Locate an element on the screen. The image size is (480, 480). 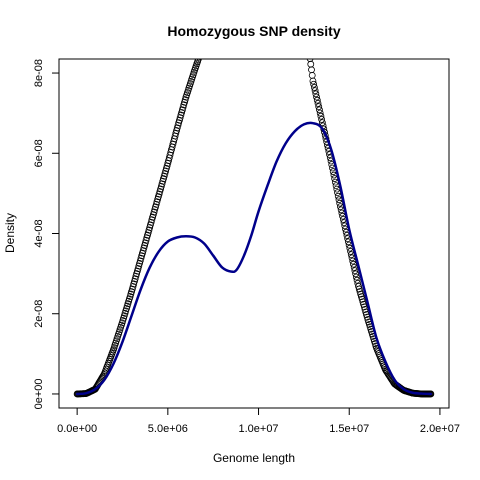
y-tick-label: 2e-08 is located at coordinates (39, 314).